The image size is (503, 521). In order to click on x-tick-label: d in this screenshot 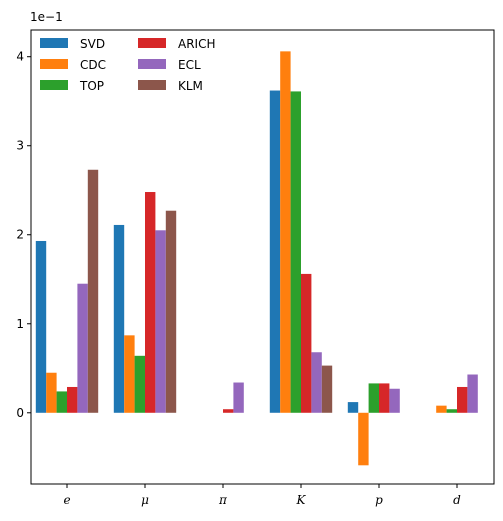, I will do `click(457, 500)`.